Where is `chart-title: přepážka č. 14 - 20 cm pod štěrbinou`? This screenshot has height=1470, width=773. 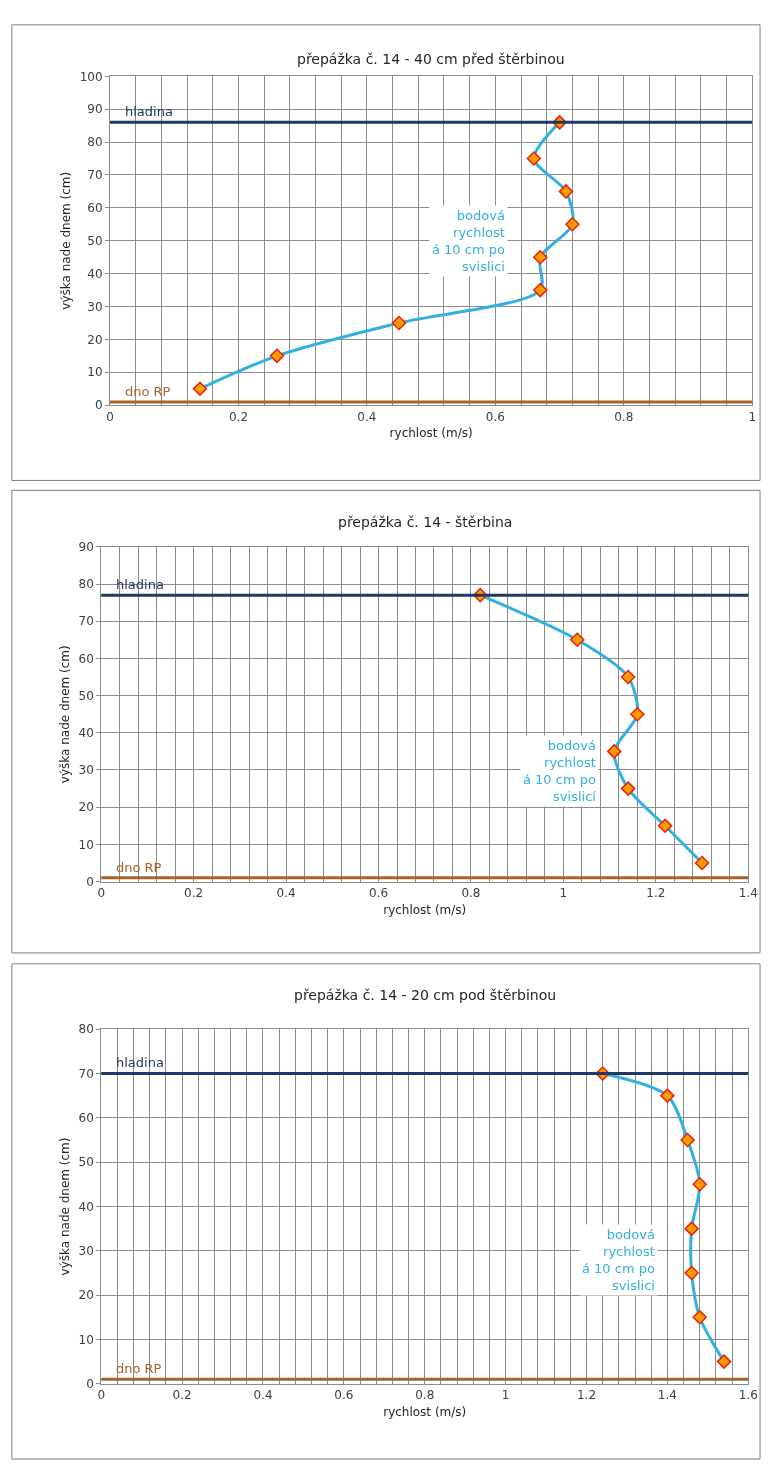 chart-title: přepážka č. 14 - 20 cm pod štěrbinou is located at coordinates (425, 995).